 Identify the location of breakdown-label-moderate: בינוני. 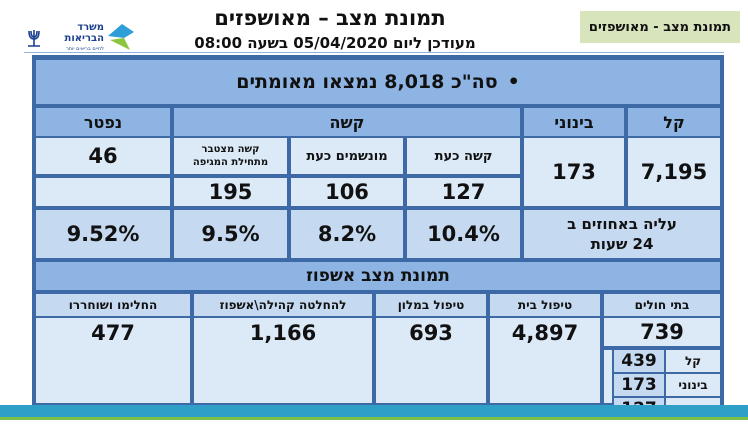
(693, 385).